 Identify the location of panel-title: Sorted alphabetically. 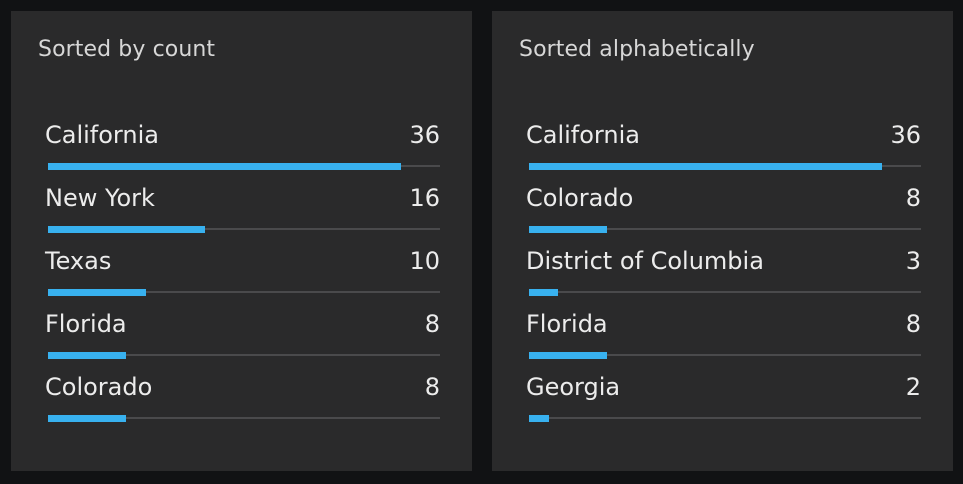
(637, 49).